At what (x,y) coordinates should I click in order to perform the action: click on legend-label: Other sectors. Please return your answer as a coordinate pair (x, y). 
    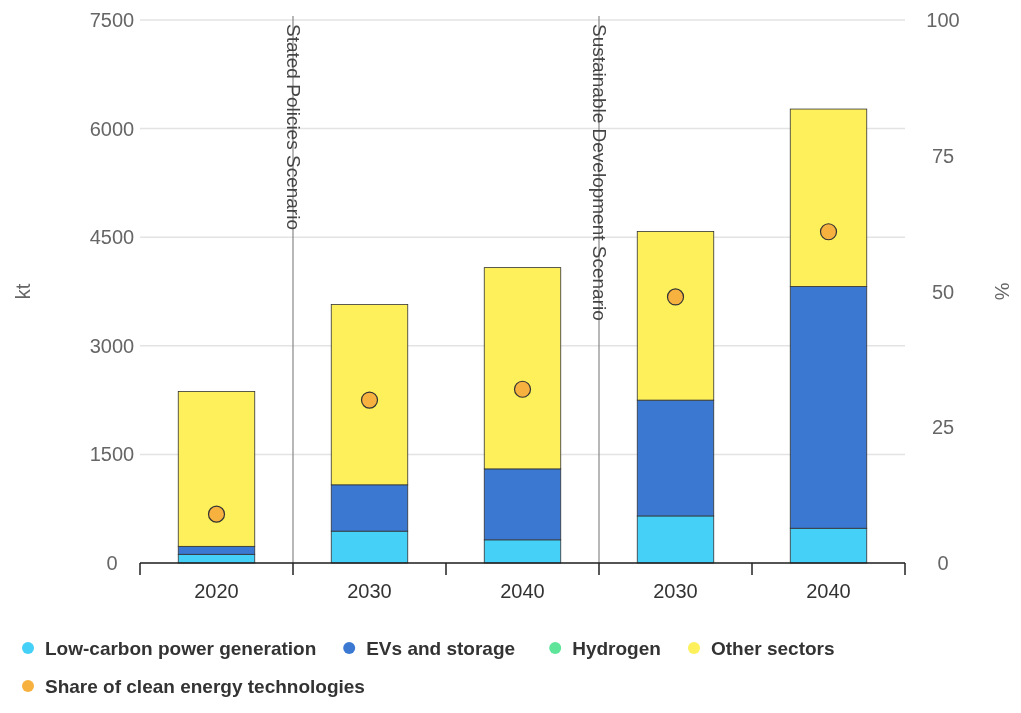
    Looking at the image, I should click on (773, 648).